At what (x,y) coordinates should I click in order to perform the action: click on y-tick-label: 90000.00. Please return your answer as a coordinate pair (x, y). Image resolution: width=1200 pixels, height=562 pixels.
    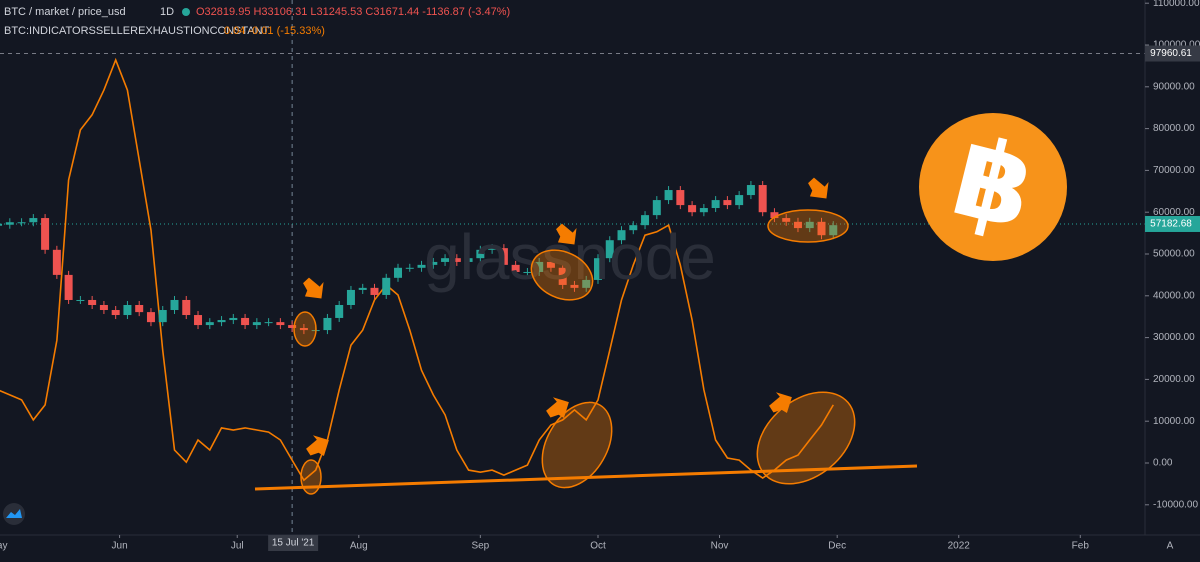
    Looking at the image, I should click on (1174, 86).